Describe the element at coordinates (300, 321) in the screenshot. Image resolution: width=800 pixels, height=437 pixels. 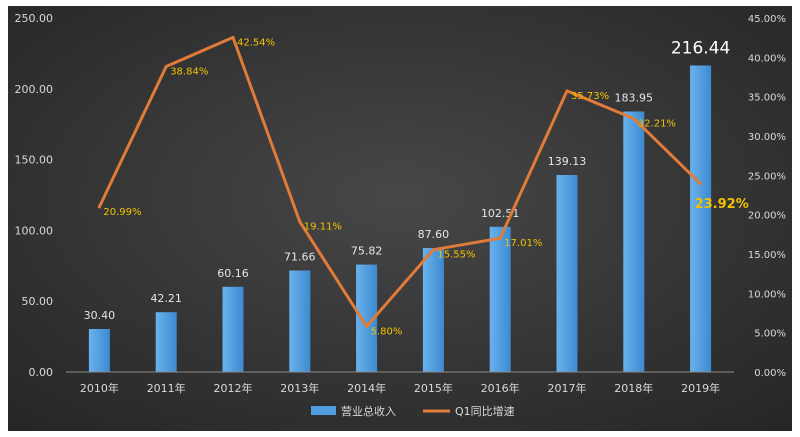
I see `bar-2013年` at that location.